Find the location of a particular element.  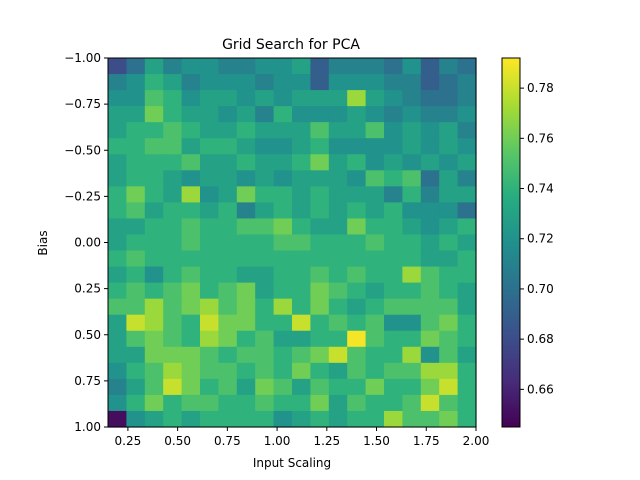

colorbar-tick-label: 0.66 is located at coordinates (540, 389).